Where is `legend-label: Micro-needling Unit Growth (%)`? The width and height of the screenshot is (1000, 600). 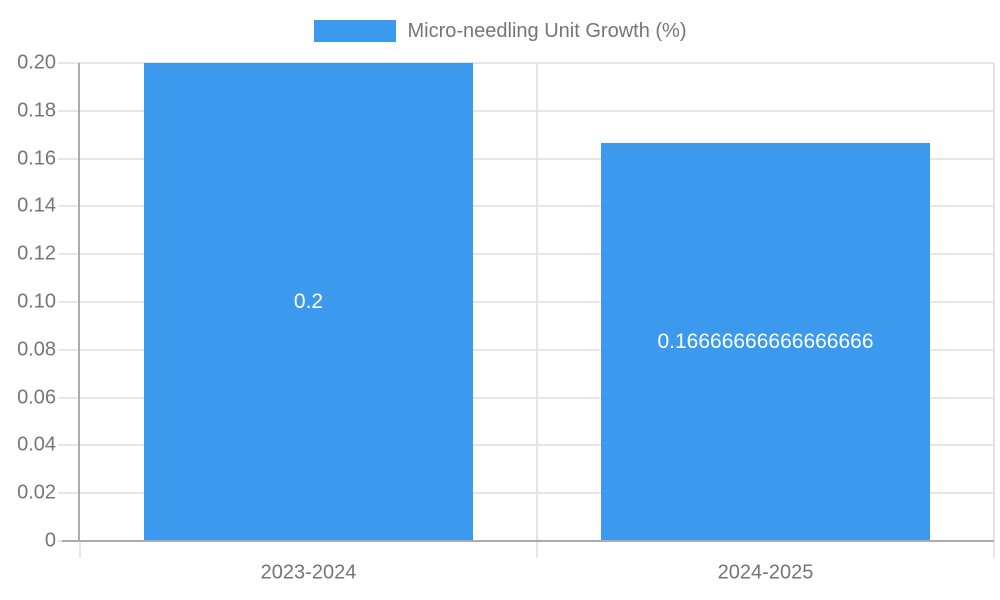
legend-label: Micro-needling Unit Growth (%) is located at coordinates (547, 31).